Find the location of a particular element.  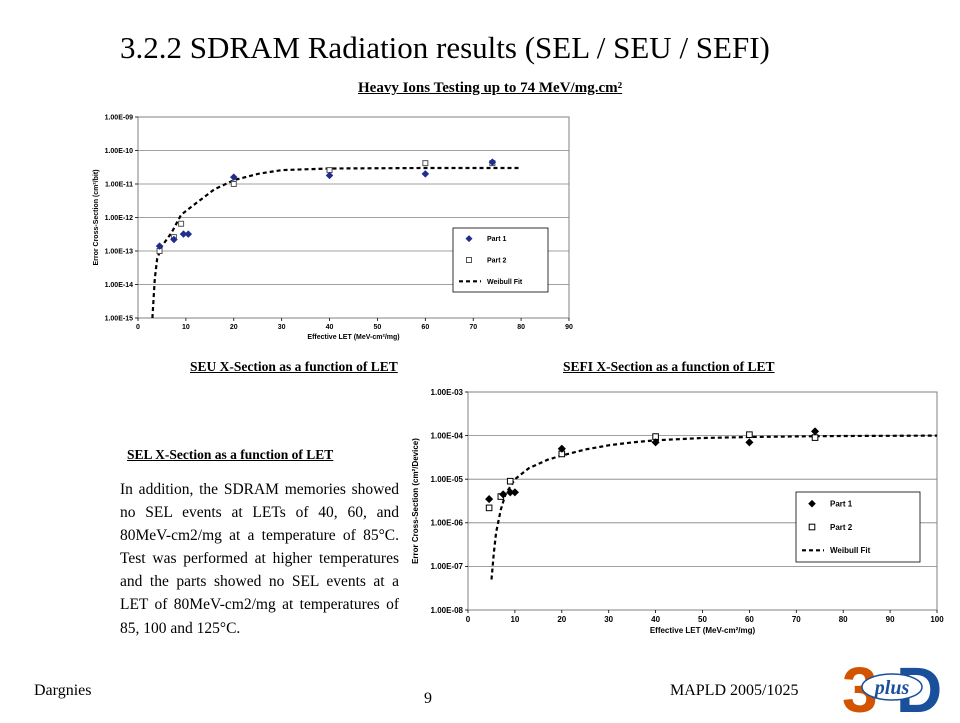

y-tick-label: 1.00E-13 is located at coordinates (119, 251).